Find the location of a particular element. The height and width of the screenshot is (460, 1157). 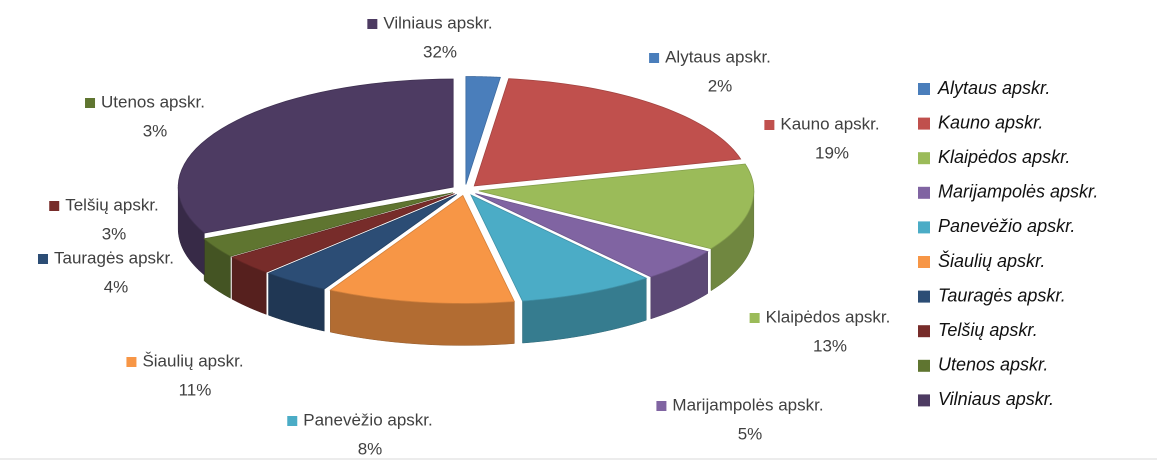

legend-label: Panevėžio apskr. is located at coordinates (1006, 226).